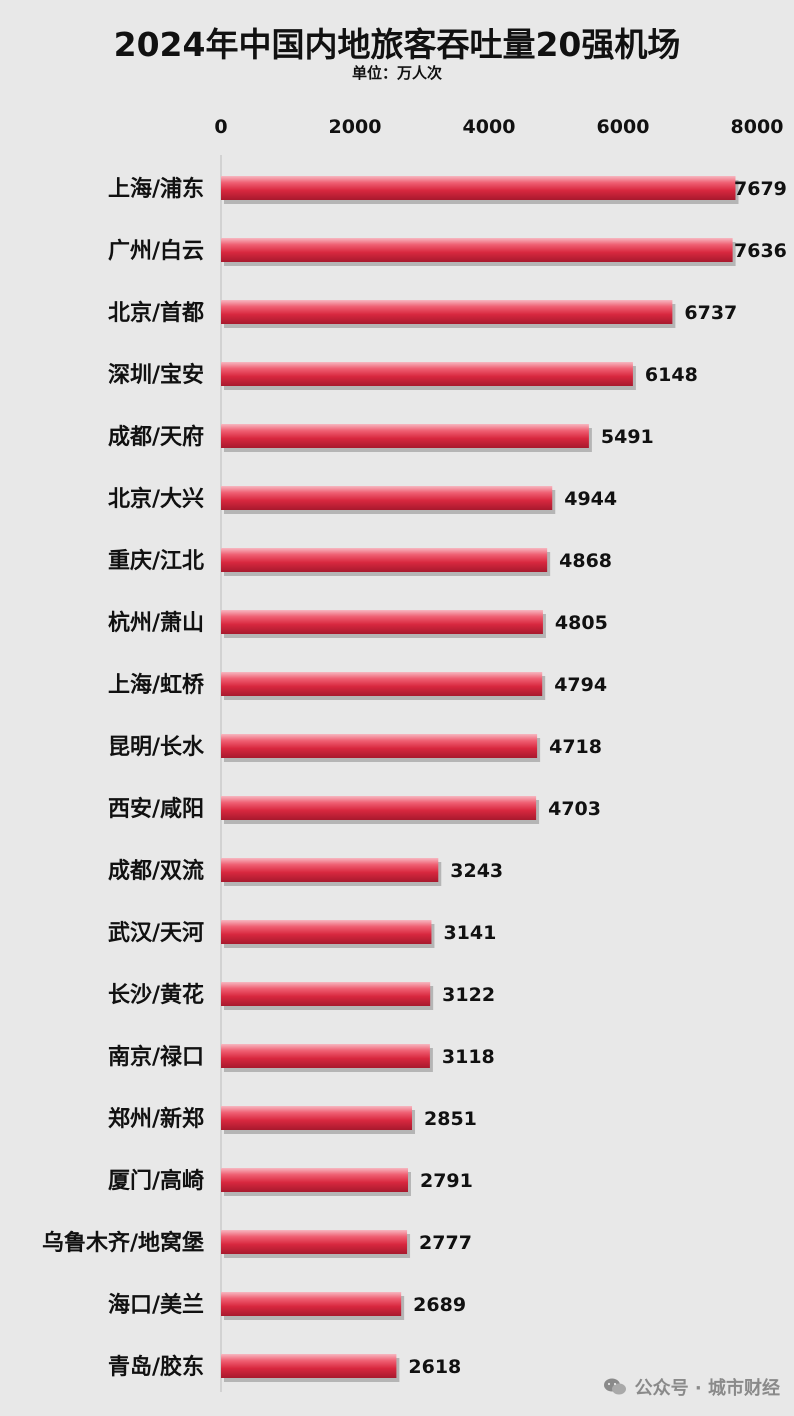 This screenshot has width=794, height=1416. Describe the element at coordinates (156, 1305) in the screenshot. I see `category-label: 海口/美兰` at that location.